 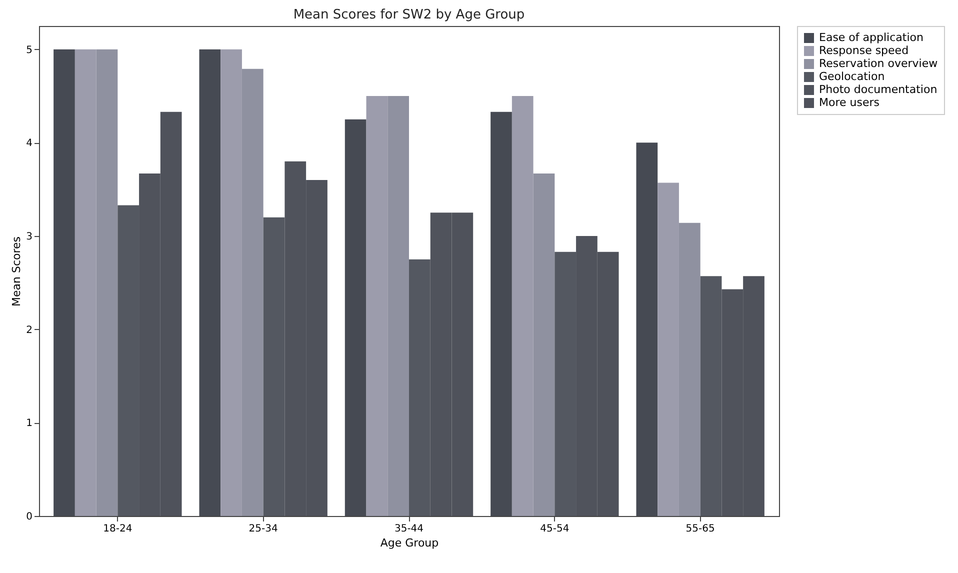 What do you see at coordinates (117, 529) in the screenshot?
I see `x-tick-label: 18-24` at bounding box center [117, 529].